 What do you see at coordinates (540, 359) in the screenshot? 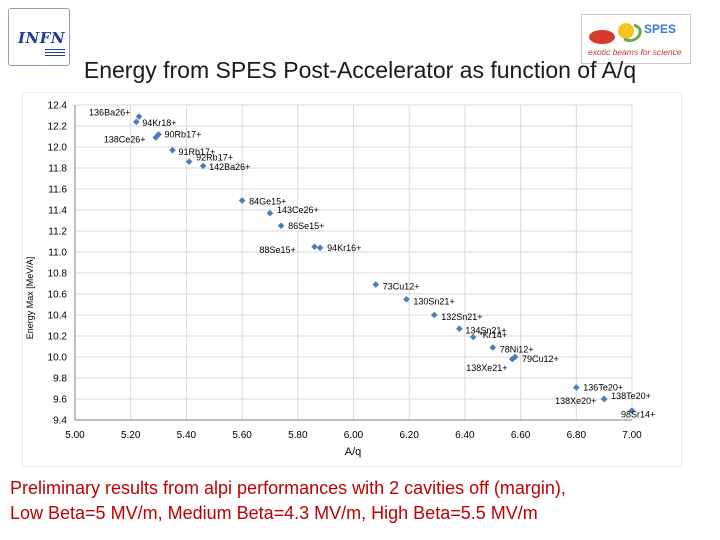
I see `data-label: 79Cu12+` at bounding box center [540, 359].